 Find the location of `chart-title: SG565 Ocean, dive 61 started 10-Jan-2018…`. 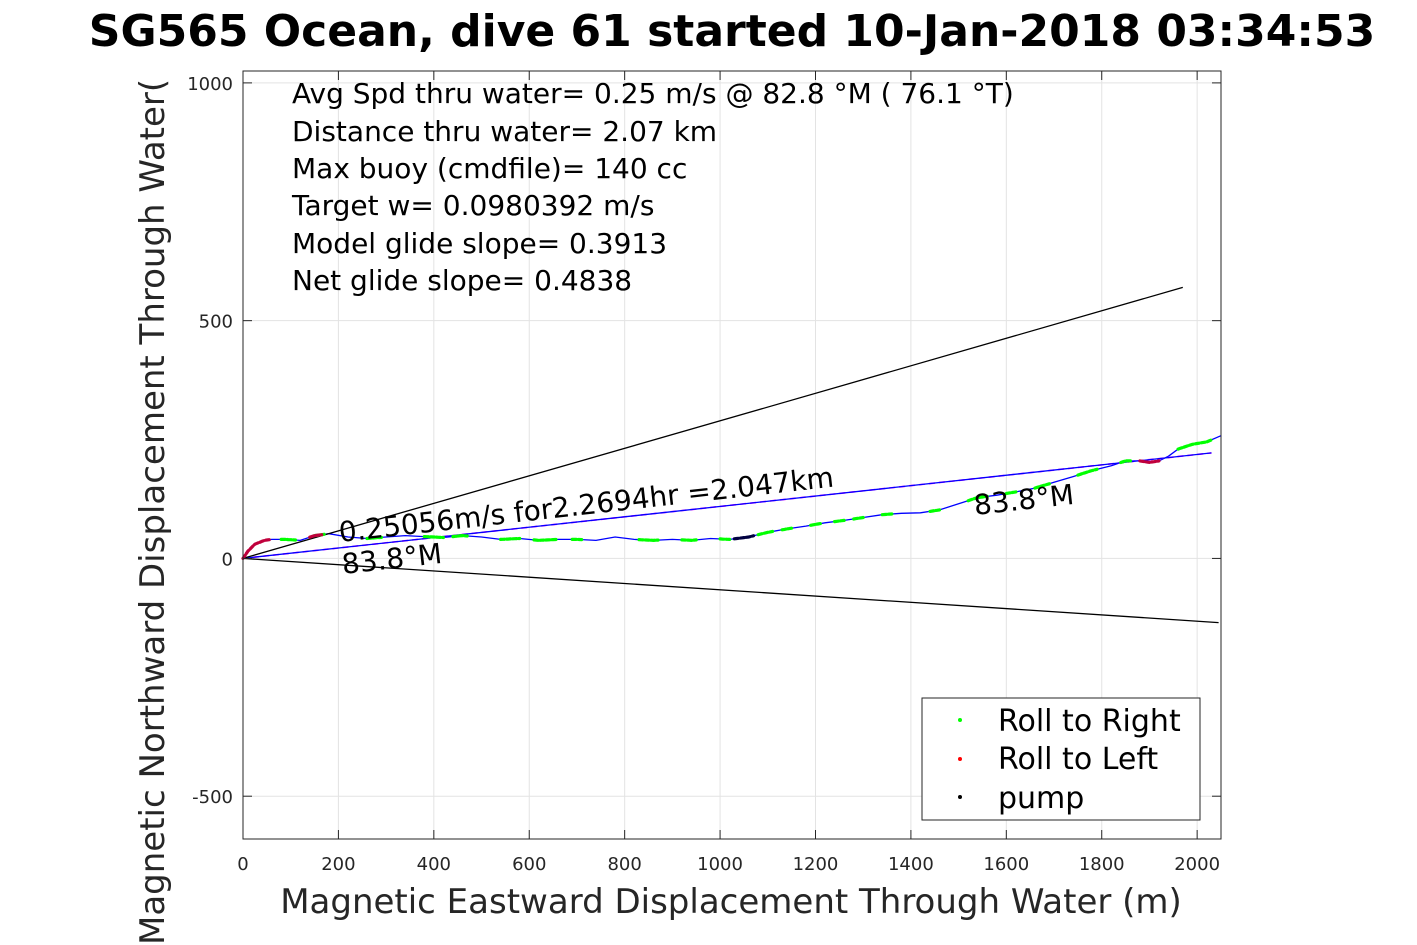

chart-title: SG565 Ocean, dive 61 started 10-Jan-2018… is located at coordinates (732, 31).